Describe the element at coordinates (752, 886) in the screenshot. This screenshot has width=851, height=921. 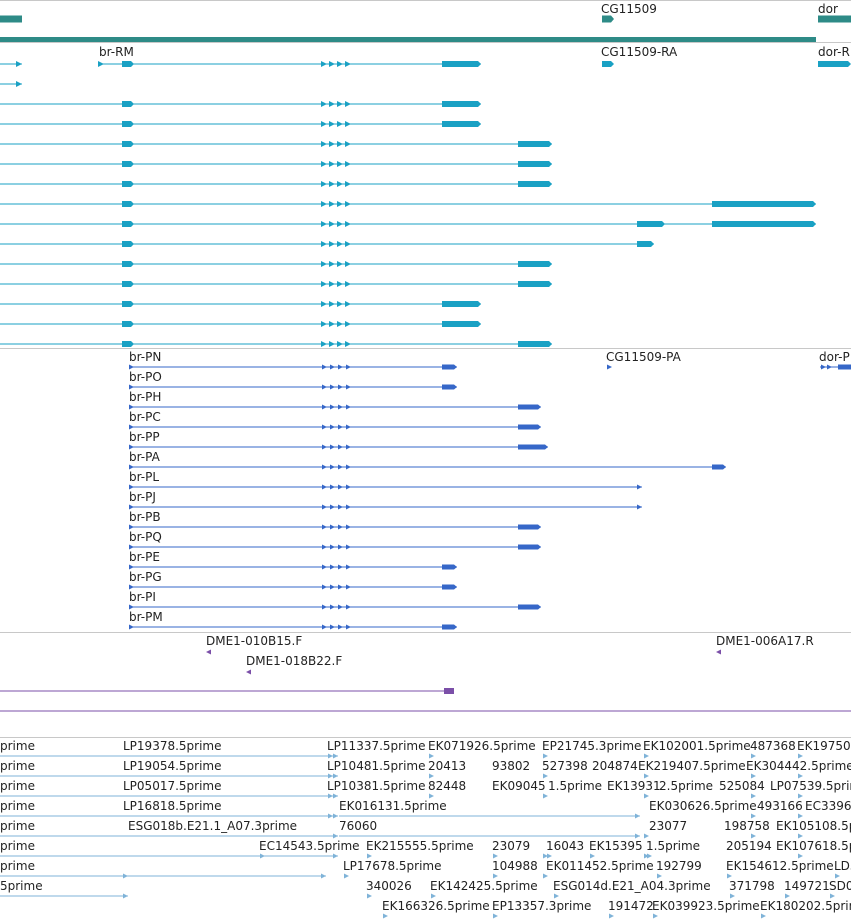
I see `est-label: 371798` at that location.